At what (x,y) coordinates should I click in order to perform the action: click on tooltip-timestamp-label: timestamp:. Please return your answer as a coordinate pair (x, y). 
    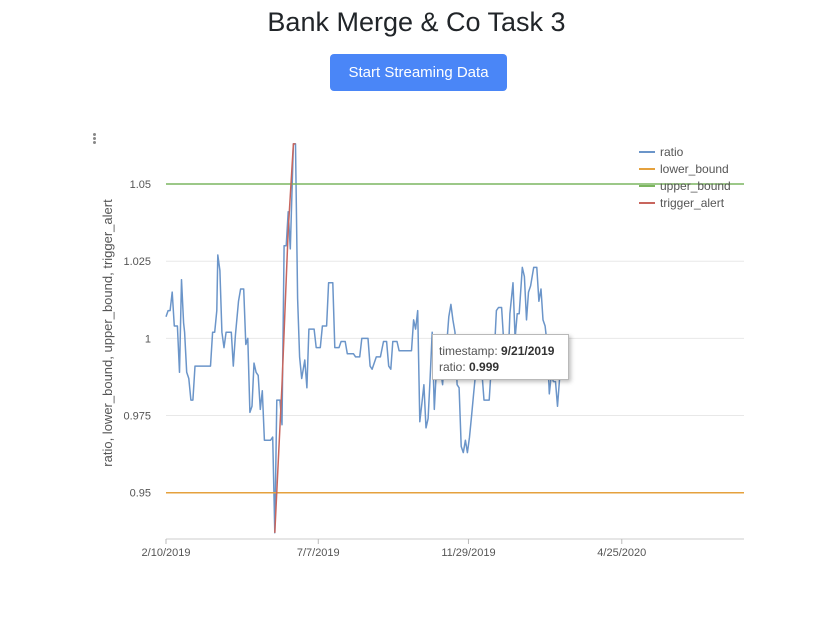
    Looking at the image, I should click on (468, 351).